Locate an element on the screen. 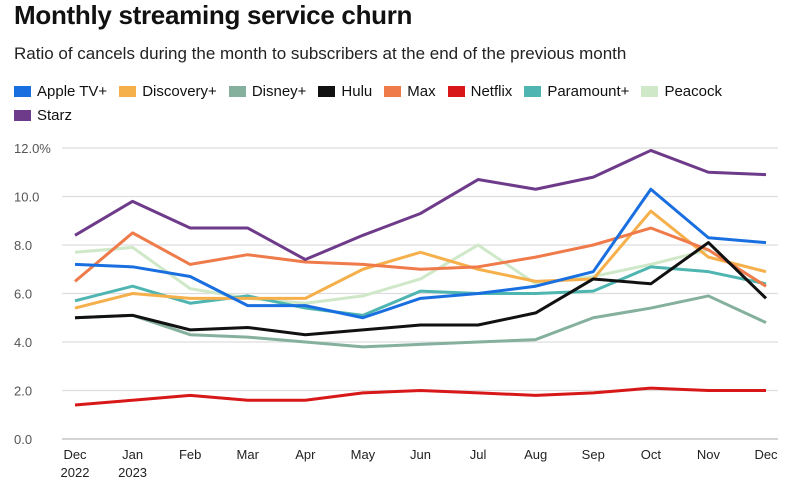 This screenshot has height=487, width=793. legend-label: Apple TV+ is located at coordinates (72, 91).